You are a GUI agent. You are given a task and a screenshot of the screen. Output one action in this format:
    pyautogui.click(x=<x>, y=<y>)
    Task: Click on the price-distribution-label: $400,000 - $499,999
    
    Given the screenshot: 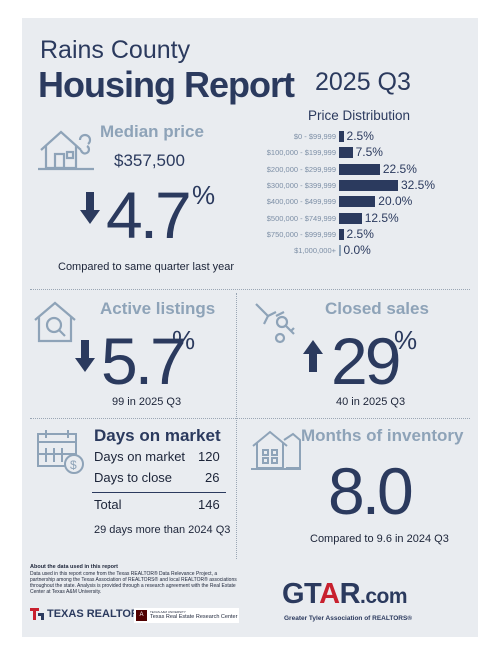 What is the action you would take?
    pyautogui.click(x=301, y=202)
    